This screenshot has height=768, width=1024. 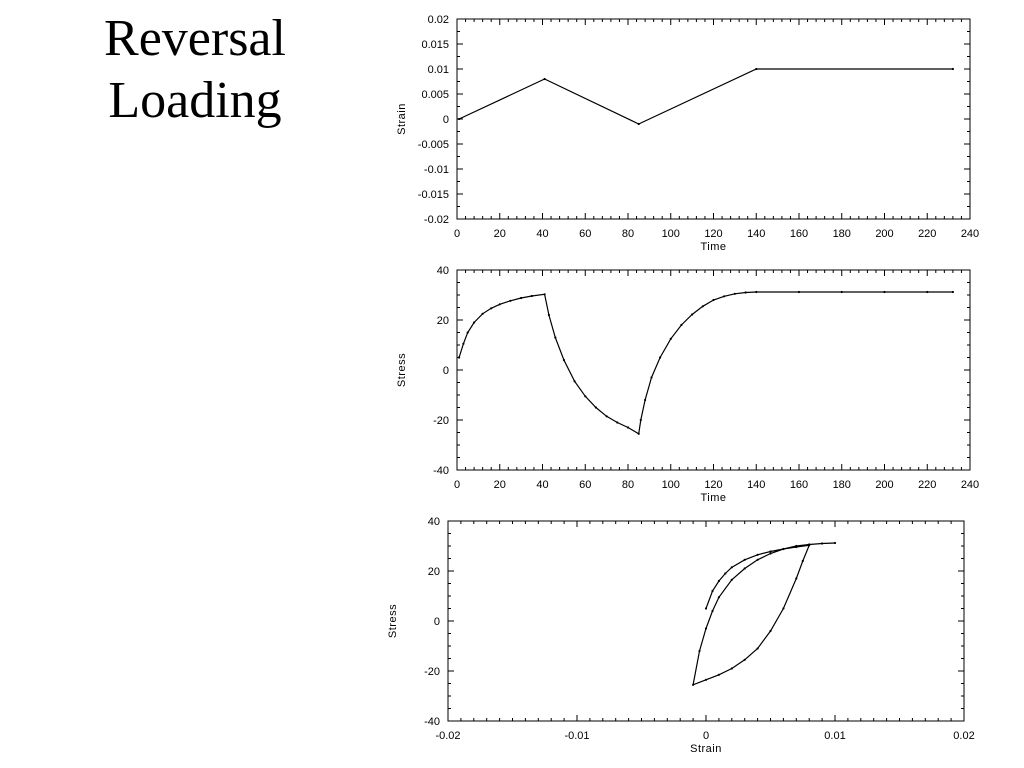 What do you see at coordinates (963, 736) in the screenshot?
I see `x-tick-label: 0.02` at bounding box center [963, 736].